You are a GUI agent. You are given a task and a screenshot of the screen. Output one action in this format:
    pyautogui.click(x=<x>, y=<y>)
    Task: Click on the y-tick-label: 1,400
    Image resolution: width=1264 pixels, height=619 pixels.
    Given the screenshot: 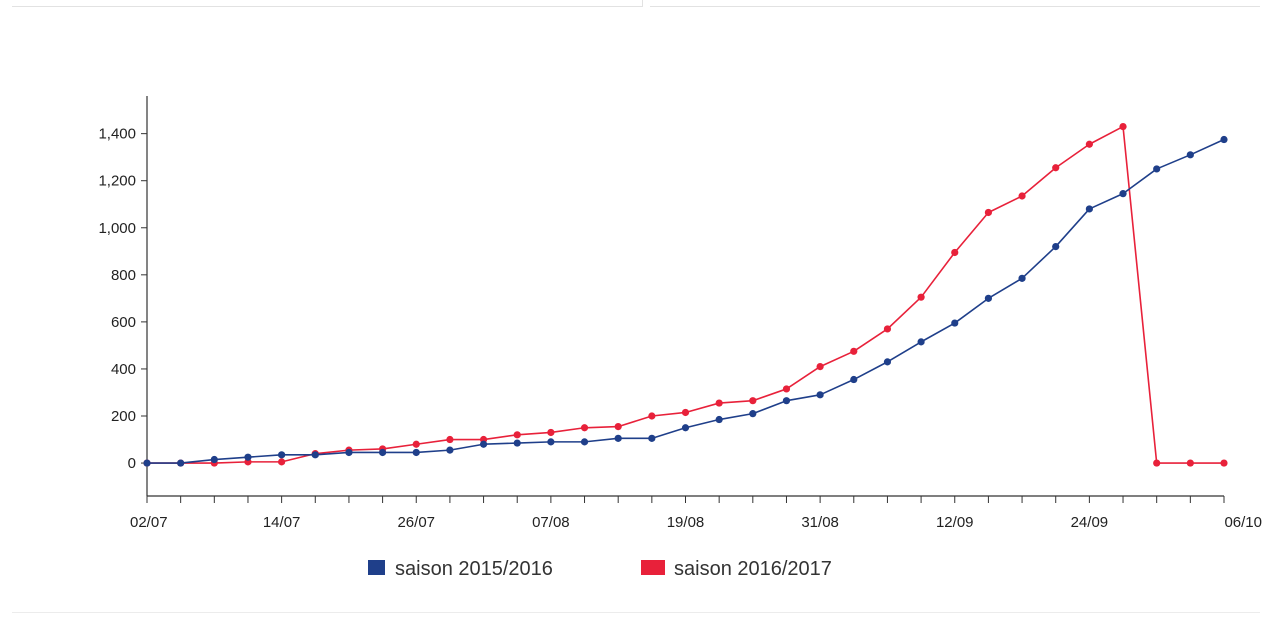 What is the action you would take?
    pyautogui.click(x=117, y=134)
    